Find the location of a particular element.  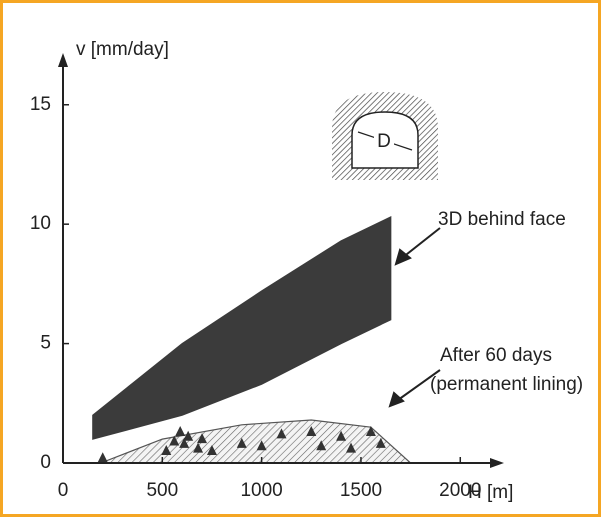

arrows is located at coordinates (414, 317).